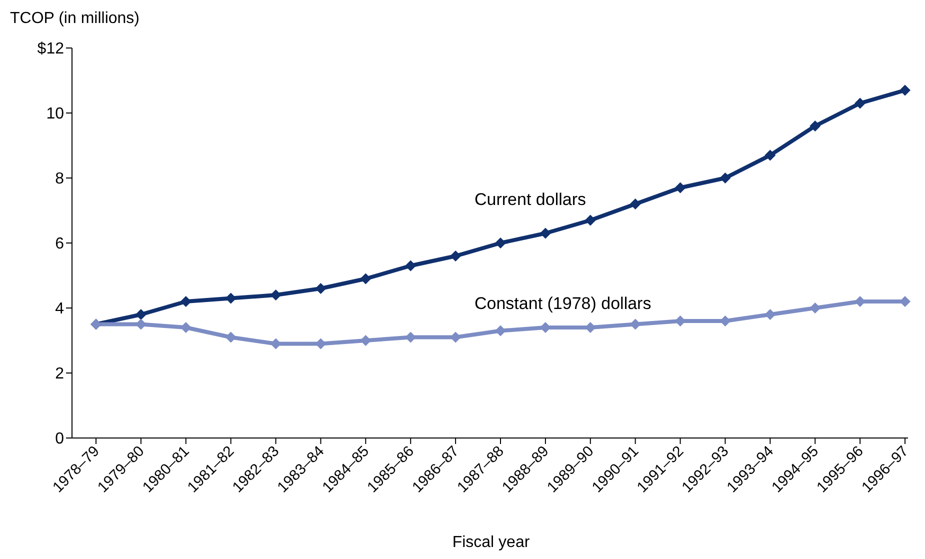 This screenshot has height=559, width=925. What do you see at coordinates (59, 179) in the screenshot?
I see `y-tick-label: 8` at bounding box center [59, 179].